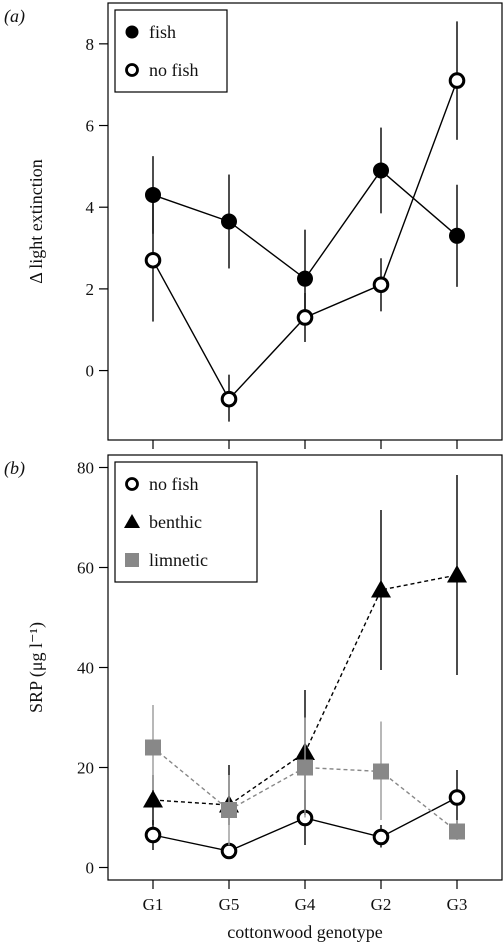 The image size is (504, 946). I want to click on y-tick-label: 80, so click(85, 468).